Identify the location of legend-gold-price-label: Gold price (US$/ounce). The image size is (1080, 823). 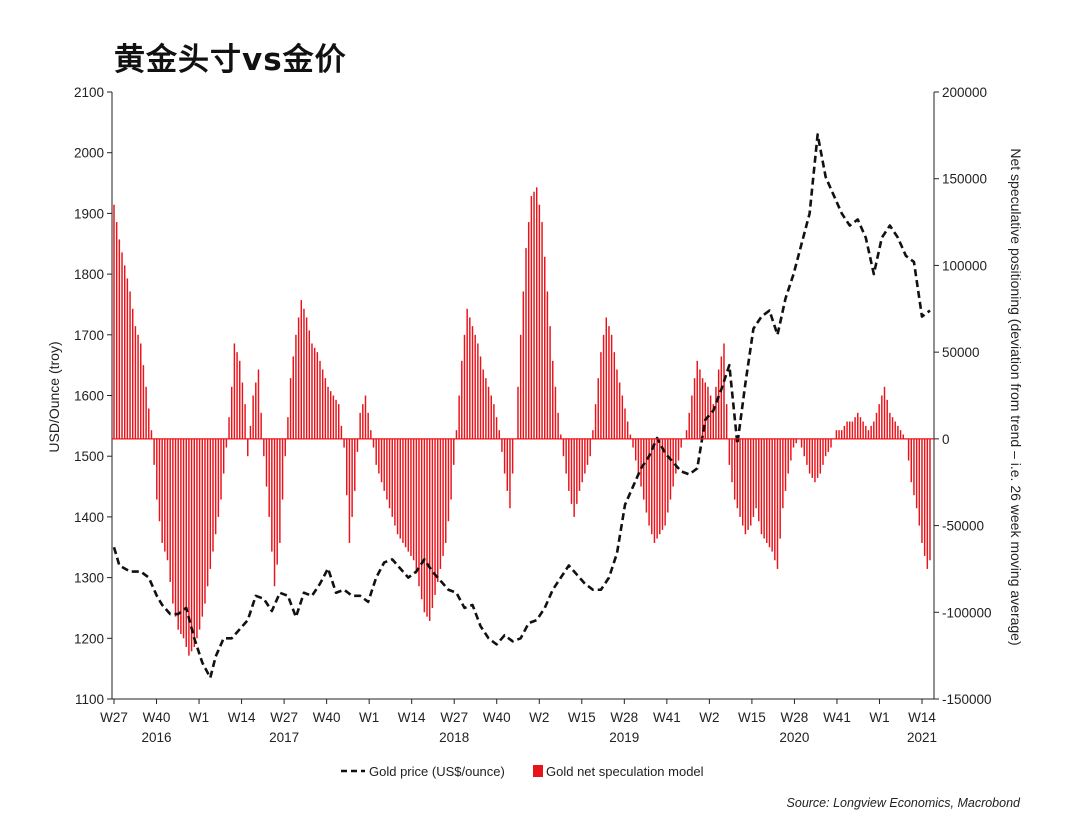
(437, 771).